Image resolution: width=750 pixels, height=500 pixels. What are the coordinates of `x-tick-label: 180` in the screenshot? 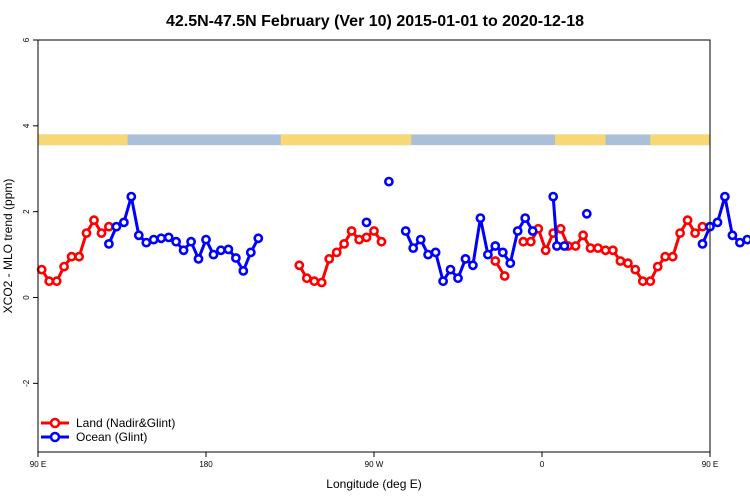 It's located at (206, 464).